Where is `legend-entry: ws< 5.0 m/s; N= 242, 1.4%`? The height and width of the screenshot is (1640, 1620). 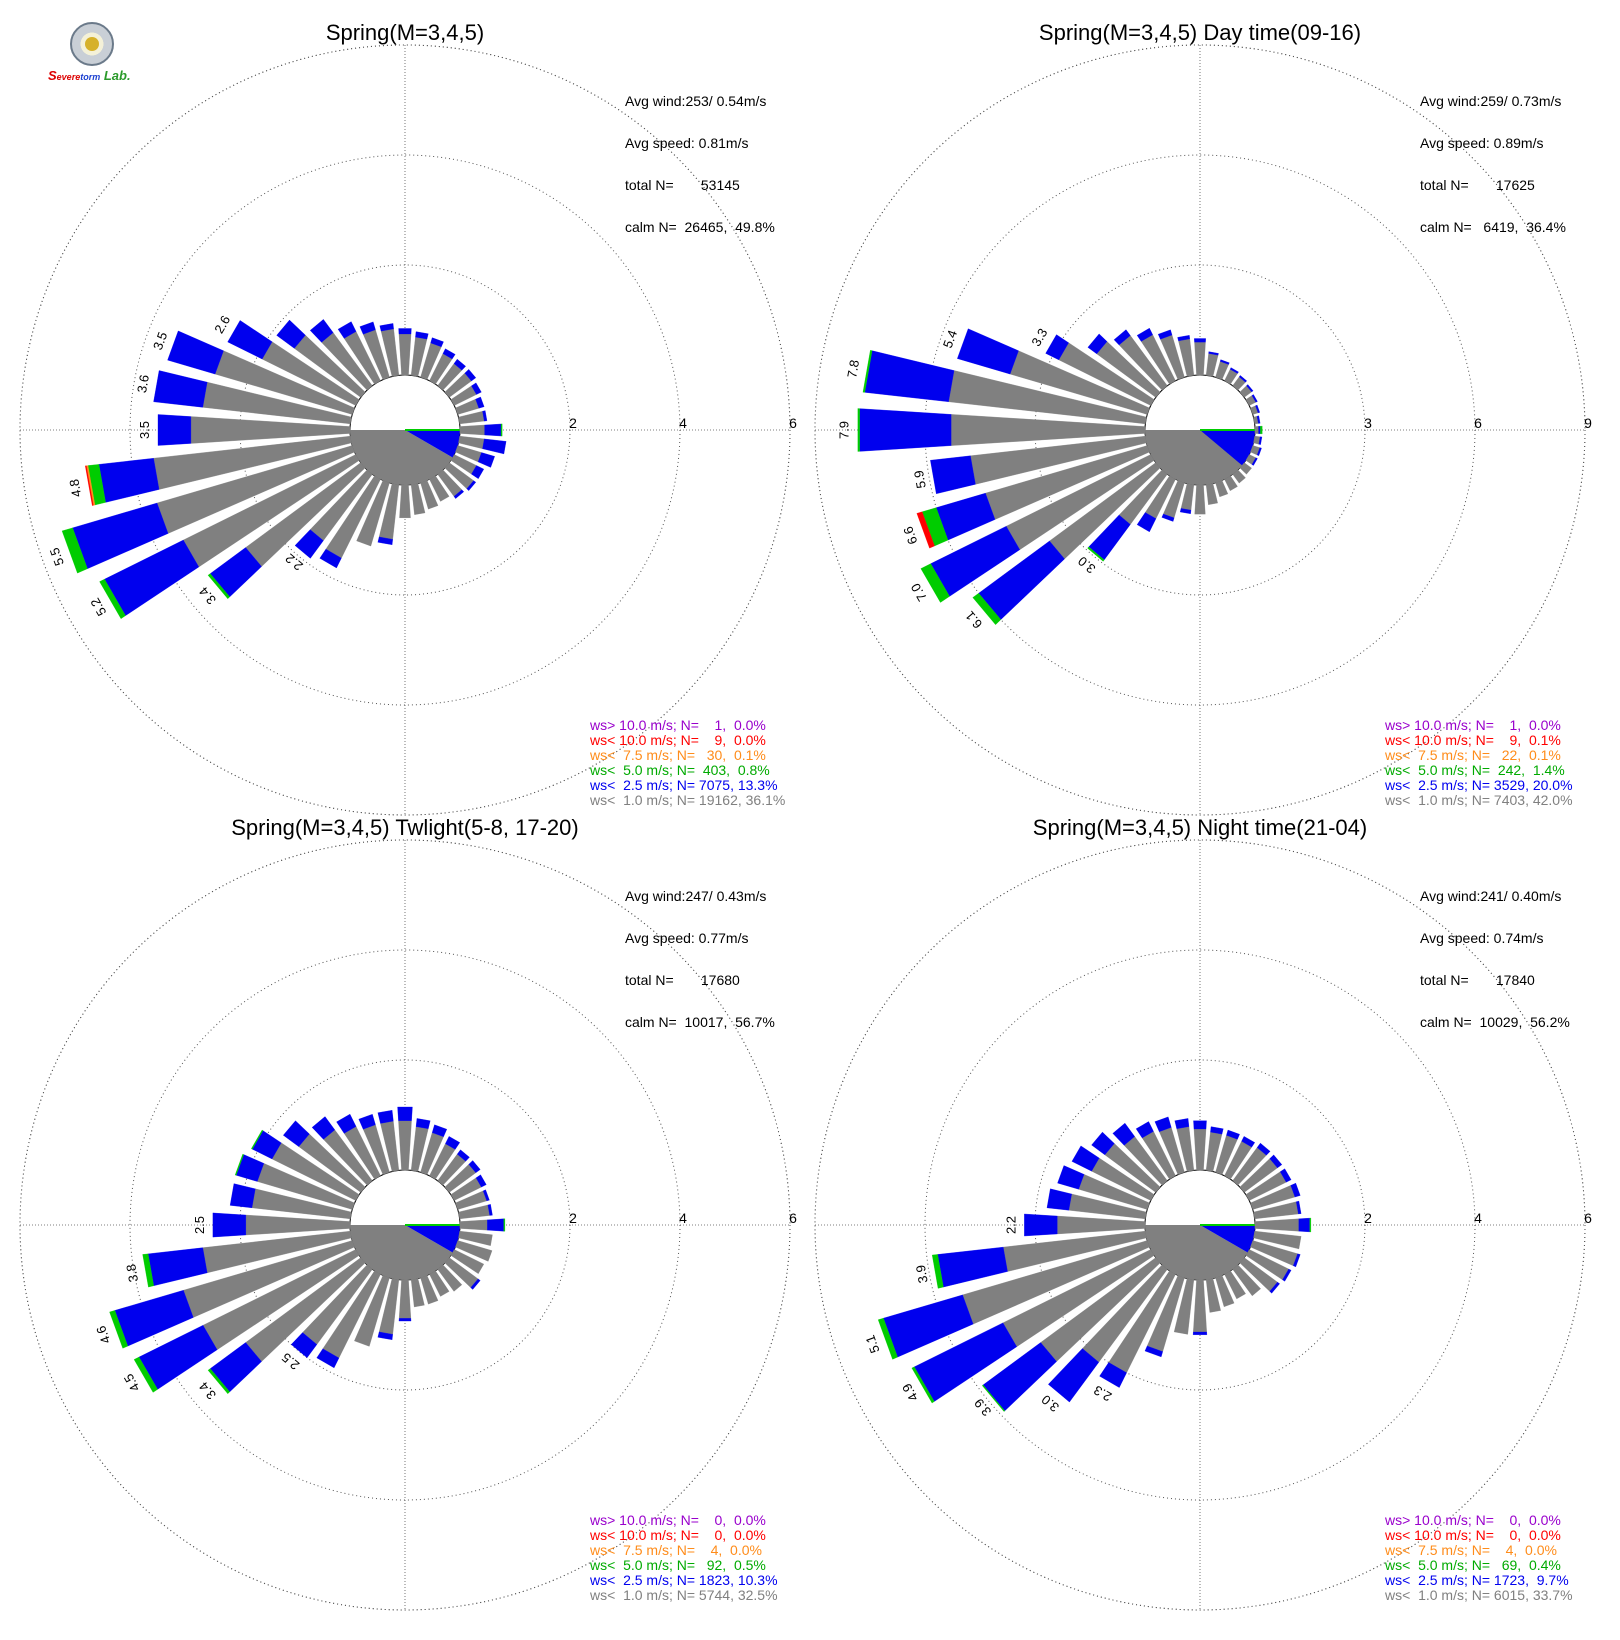
legend-entry: ws< 5.0 m/s; N= 242, 1.4% is located at coordinates (1475, 770).